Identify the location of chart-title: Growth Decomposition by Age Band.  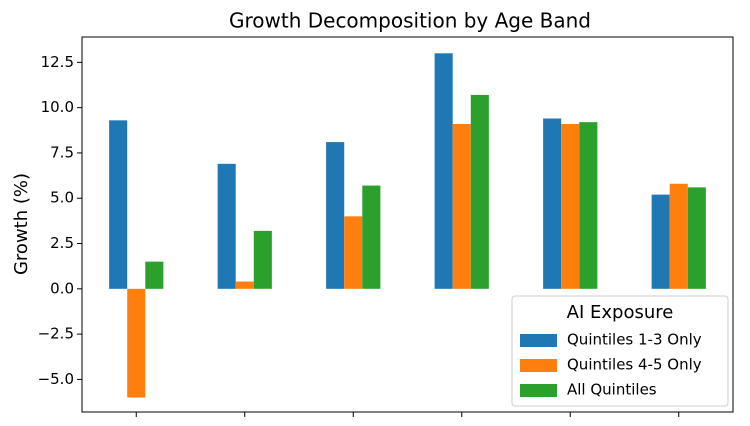
(410, 21).